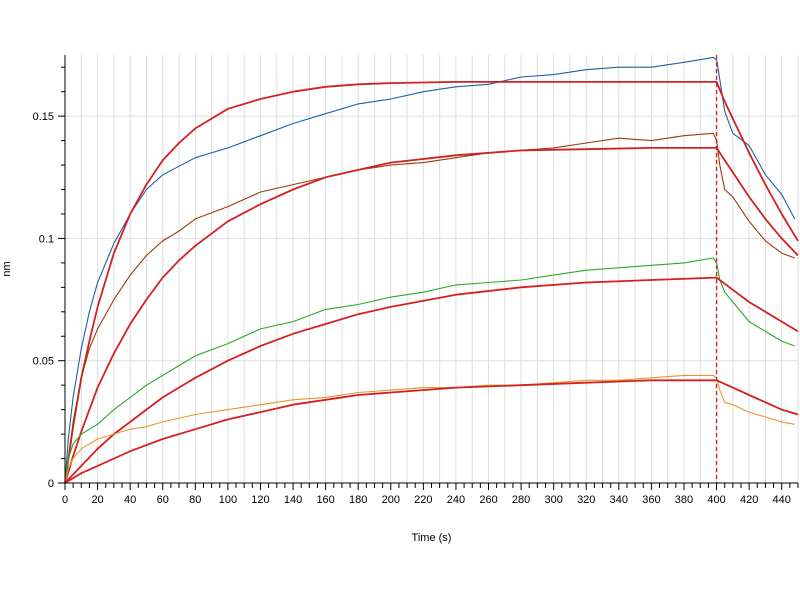  What do you see at coordinates (619, 500) in the screenshot?
I see `x-tick-label: 340` at bounding box center [619, 500].